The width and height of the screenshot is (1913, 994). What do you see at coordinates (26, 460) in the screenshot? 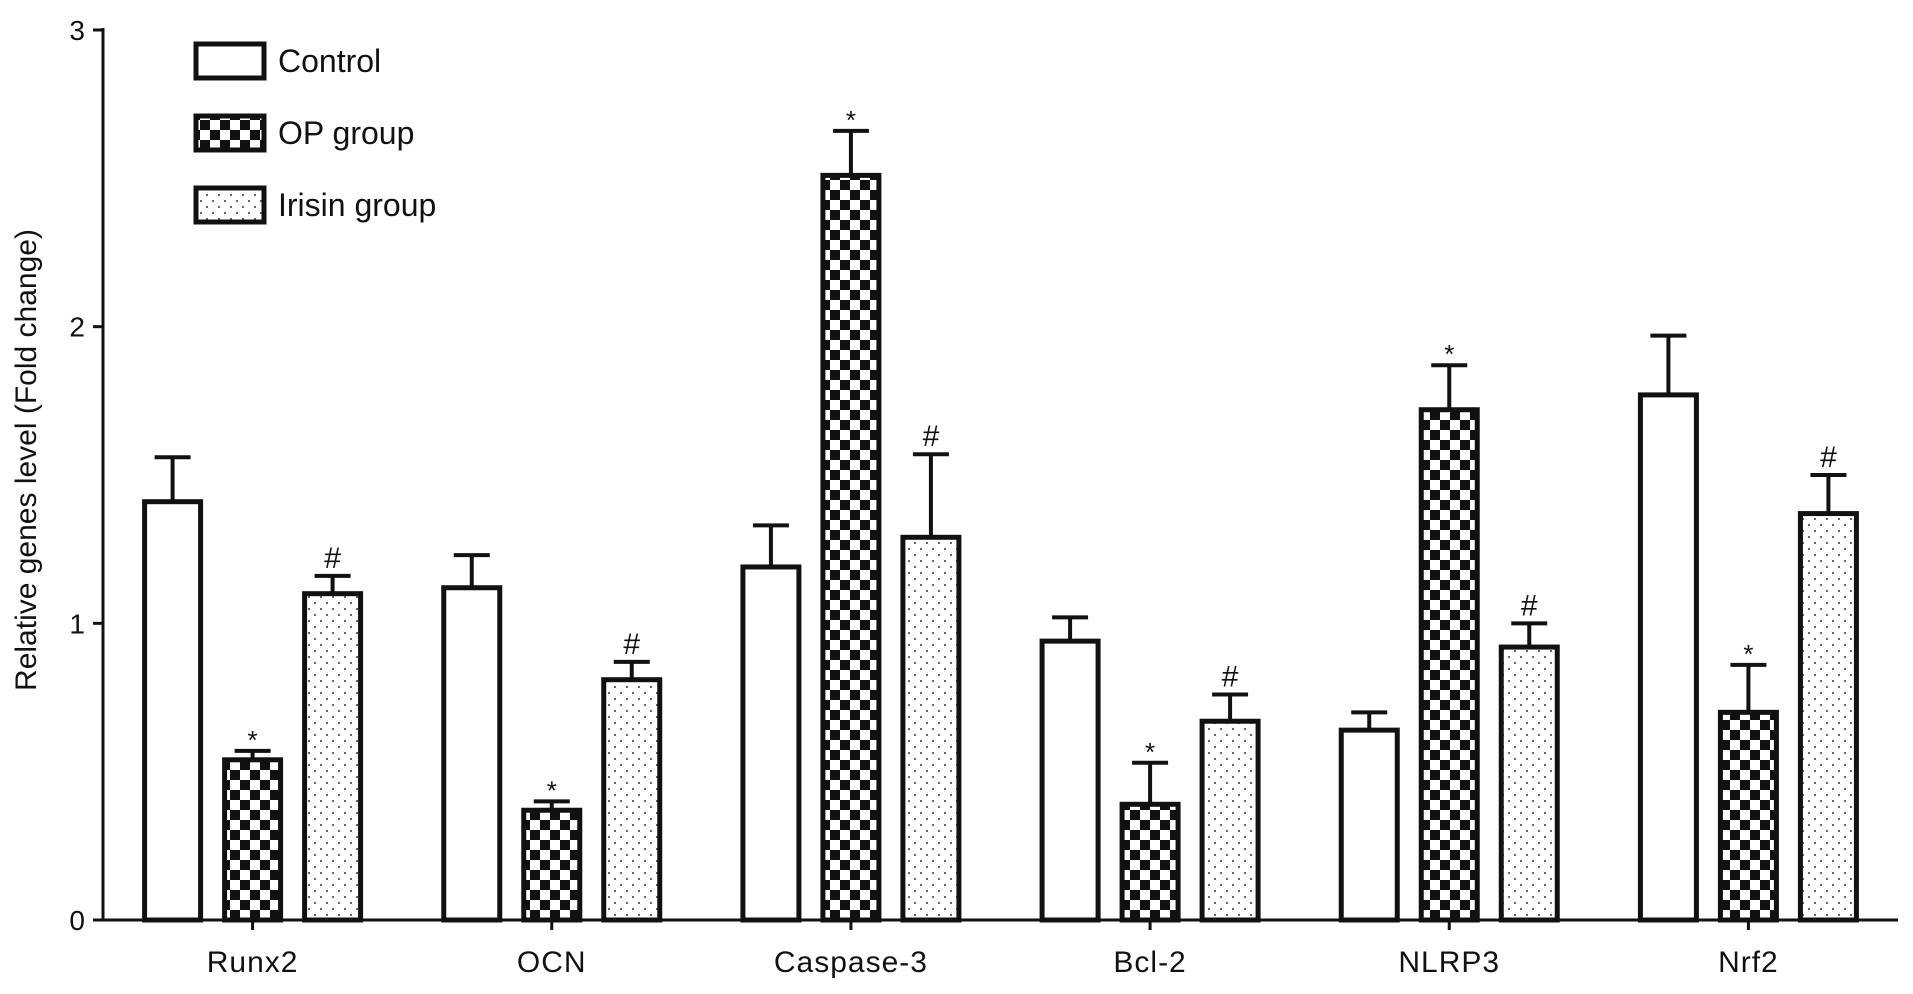
I see `y-axis-title: Relative genes level (Fold change)` at bounding box center [26, 460].